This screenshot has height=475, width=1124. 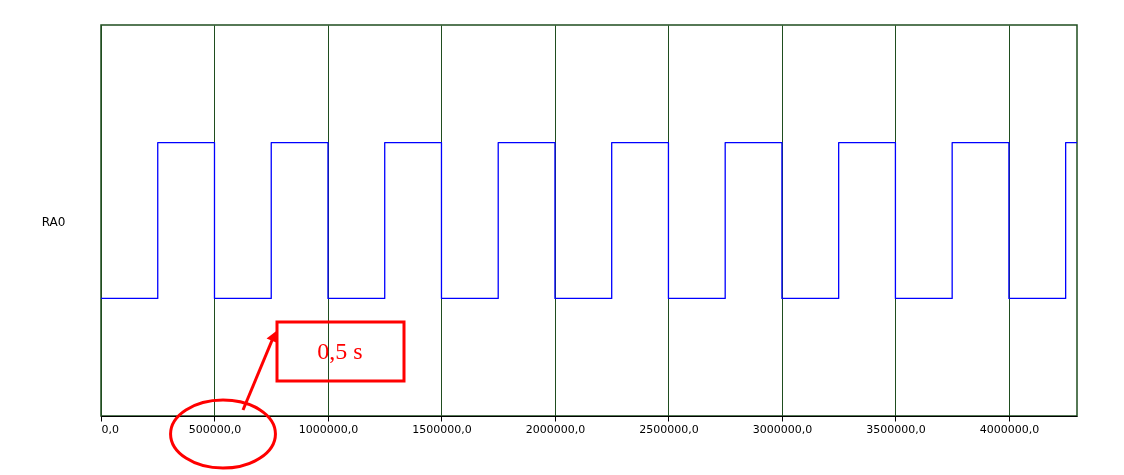 What do you see at coordinates (215, 429) in the screenshot?
I see `x-tick-label: 500000,0` at bounding box center [215, 429].